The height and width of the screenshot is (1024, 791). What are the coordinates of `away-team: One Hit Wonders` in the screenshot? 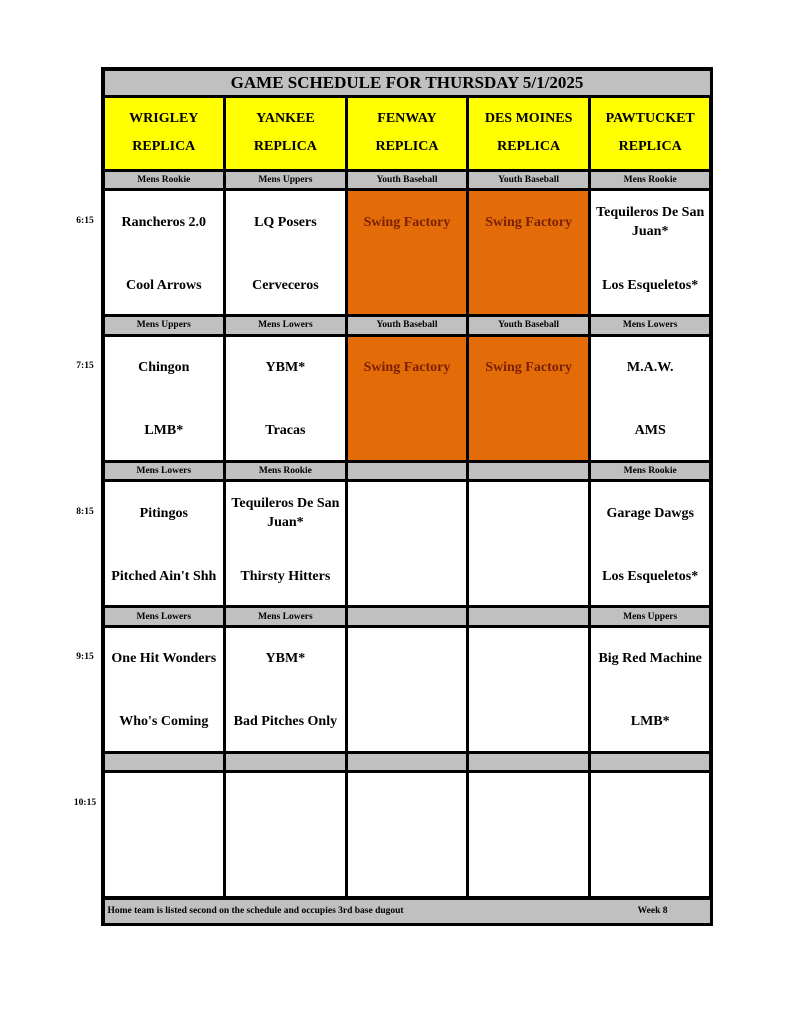 It's located at (164, 659).